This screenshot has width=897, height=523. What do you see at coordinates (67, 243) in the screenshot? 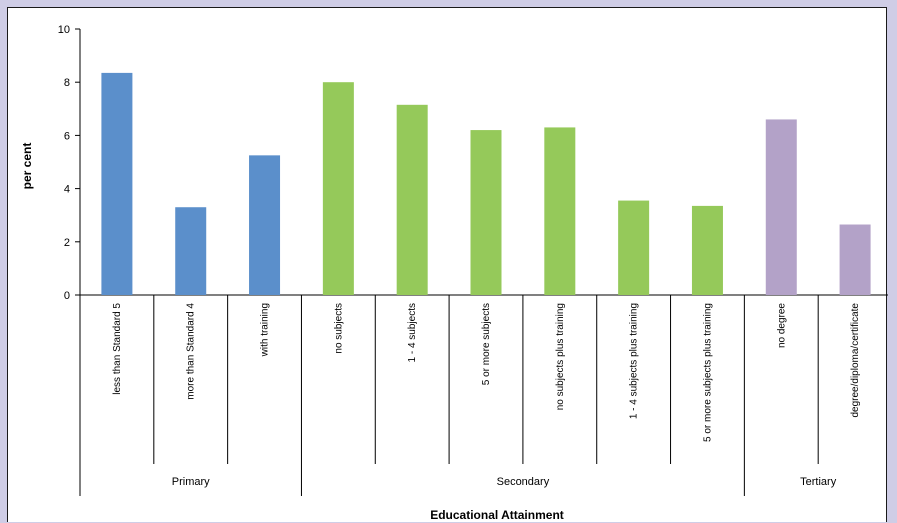
I see `y-tick-label: 2` at bounding box center [67, 243].